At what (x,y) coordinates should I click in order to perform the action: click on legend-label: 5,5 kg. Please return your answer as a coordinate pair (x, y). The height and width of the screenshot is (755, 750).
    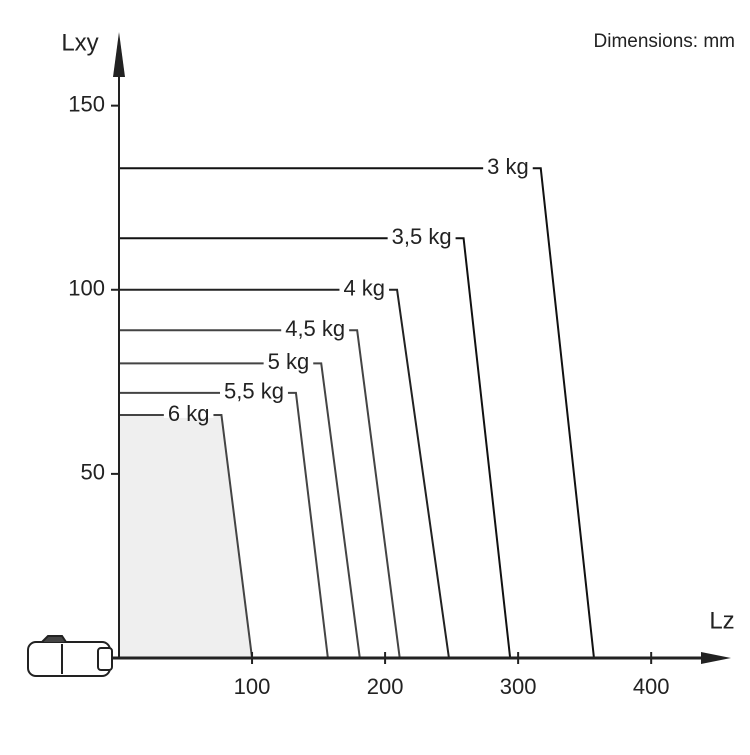
    Looking at the image, I should click on (254, 391).